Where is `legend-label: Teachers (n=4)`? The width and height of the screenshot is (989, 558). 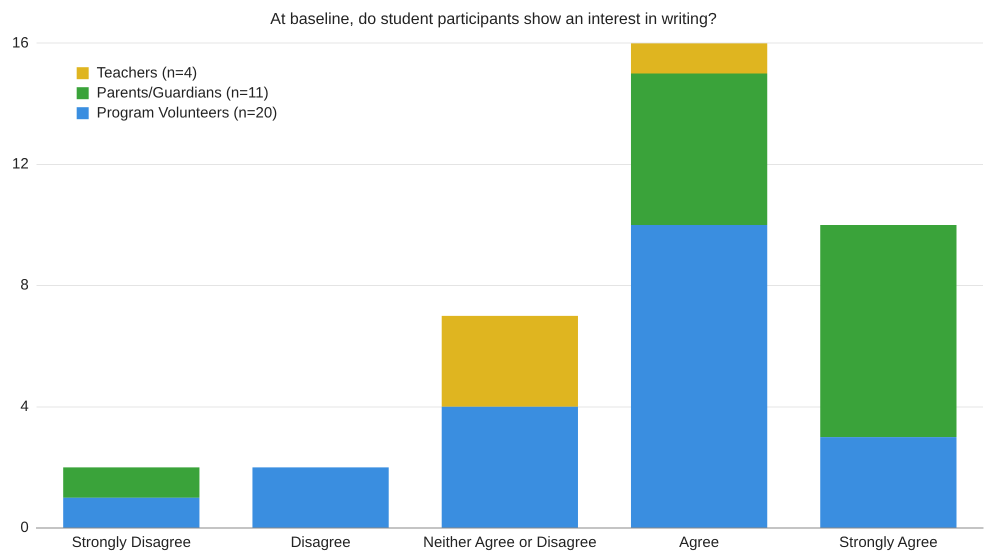
legend-label: Teachers (n=4) is located at coordinates (147, 73).